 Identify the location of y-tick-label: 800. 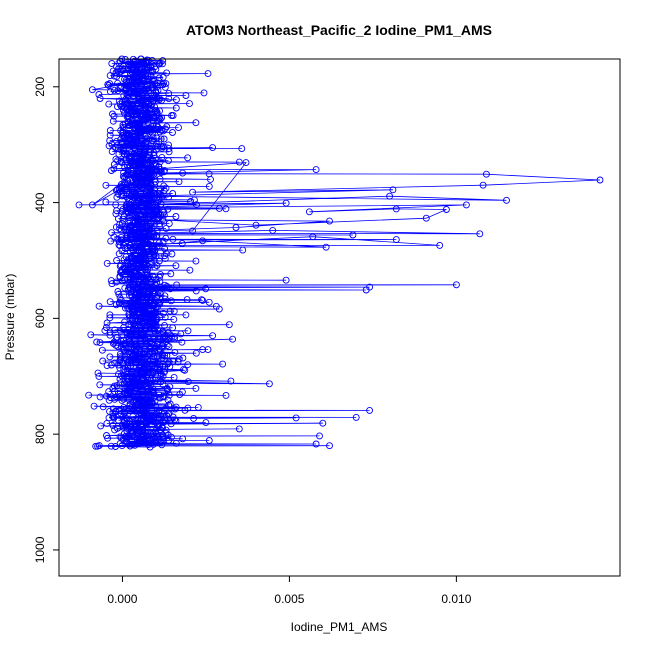
(40, 434).